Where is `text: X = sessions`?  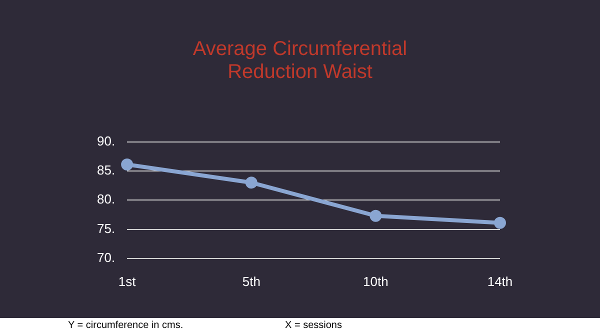
text: X = sessions is located at coordinates (313, 325).